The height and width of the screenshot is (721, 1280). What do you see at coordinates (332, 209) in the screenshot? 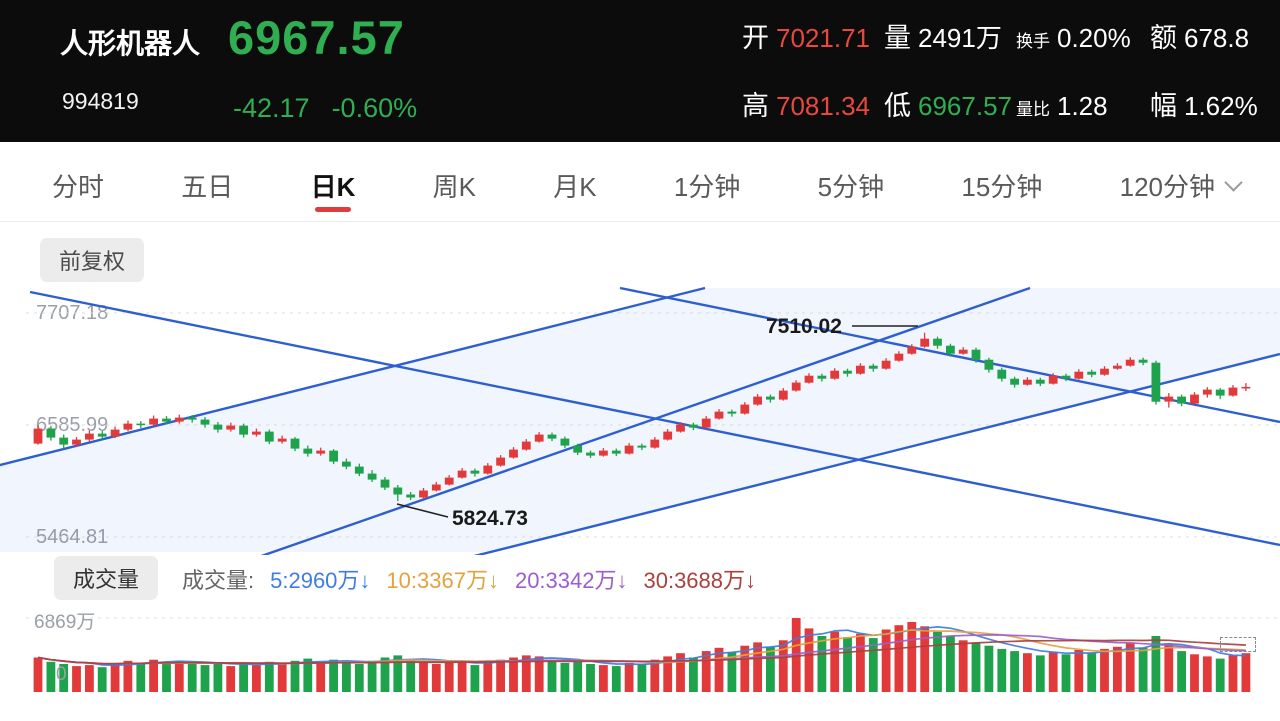
I see `active-tab-underline` at bounding box center [332, 209].